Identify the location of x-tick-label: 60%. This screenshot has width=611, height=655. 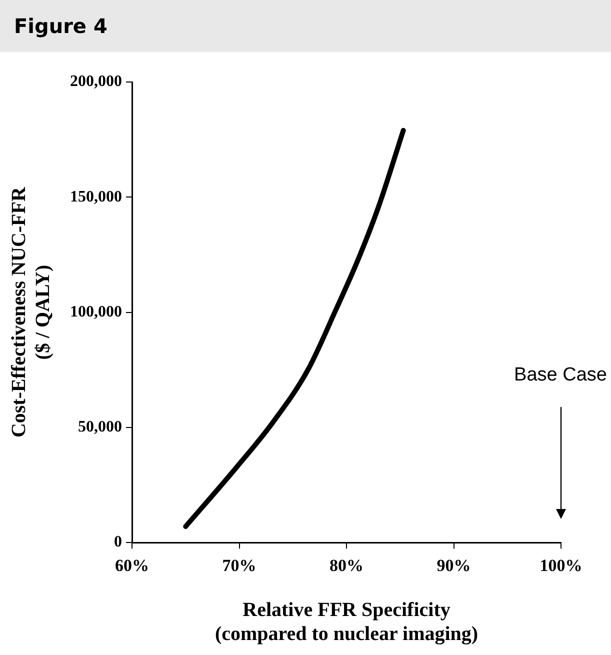
(132, 566).